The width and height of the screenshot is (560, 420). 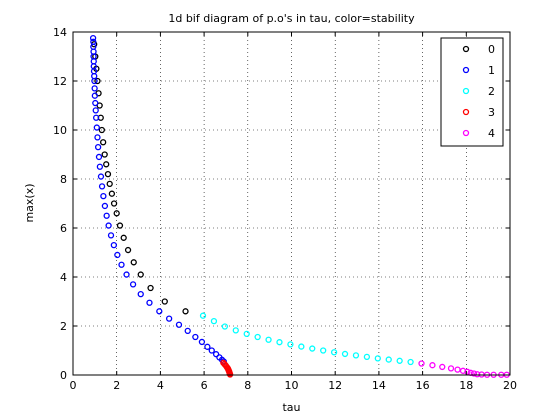 I want to click on legend-label: 1, so click(x=491, y=70).